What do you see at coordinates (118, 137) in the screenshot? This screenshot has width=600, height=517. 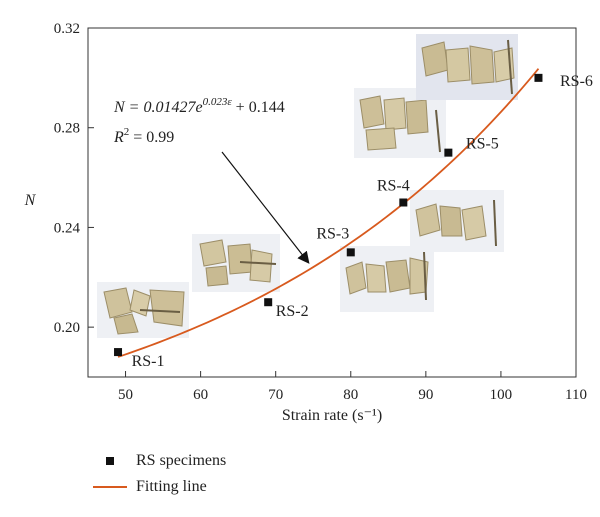 I see `r2-prefix: R` at bounding box center [118, 137].